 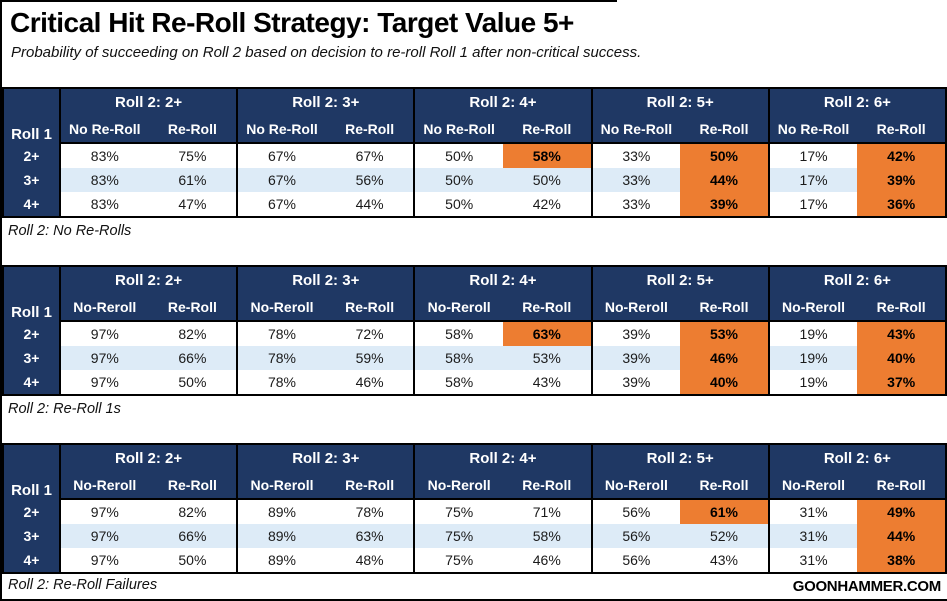 I want to click on table-row: 4+ 97% 50% 89% 48% 75% 46% 56% 43% 31% 38%, so click(x=474, y=560).